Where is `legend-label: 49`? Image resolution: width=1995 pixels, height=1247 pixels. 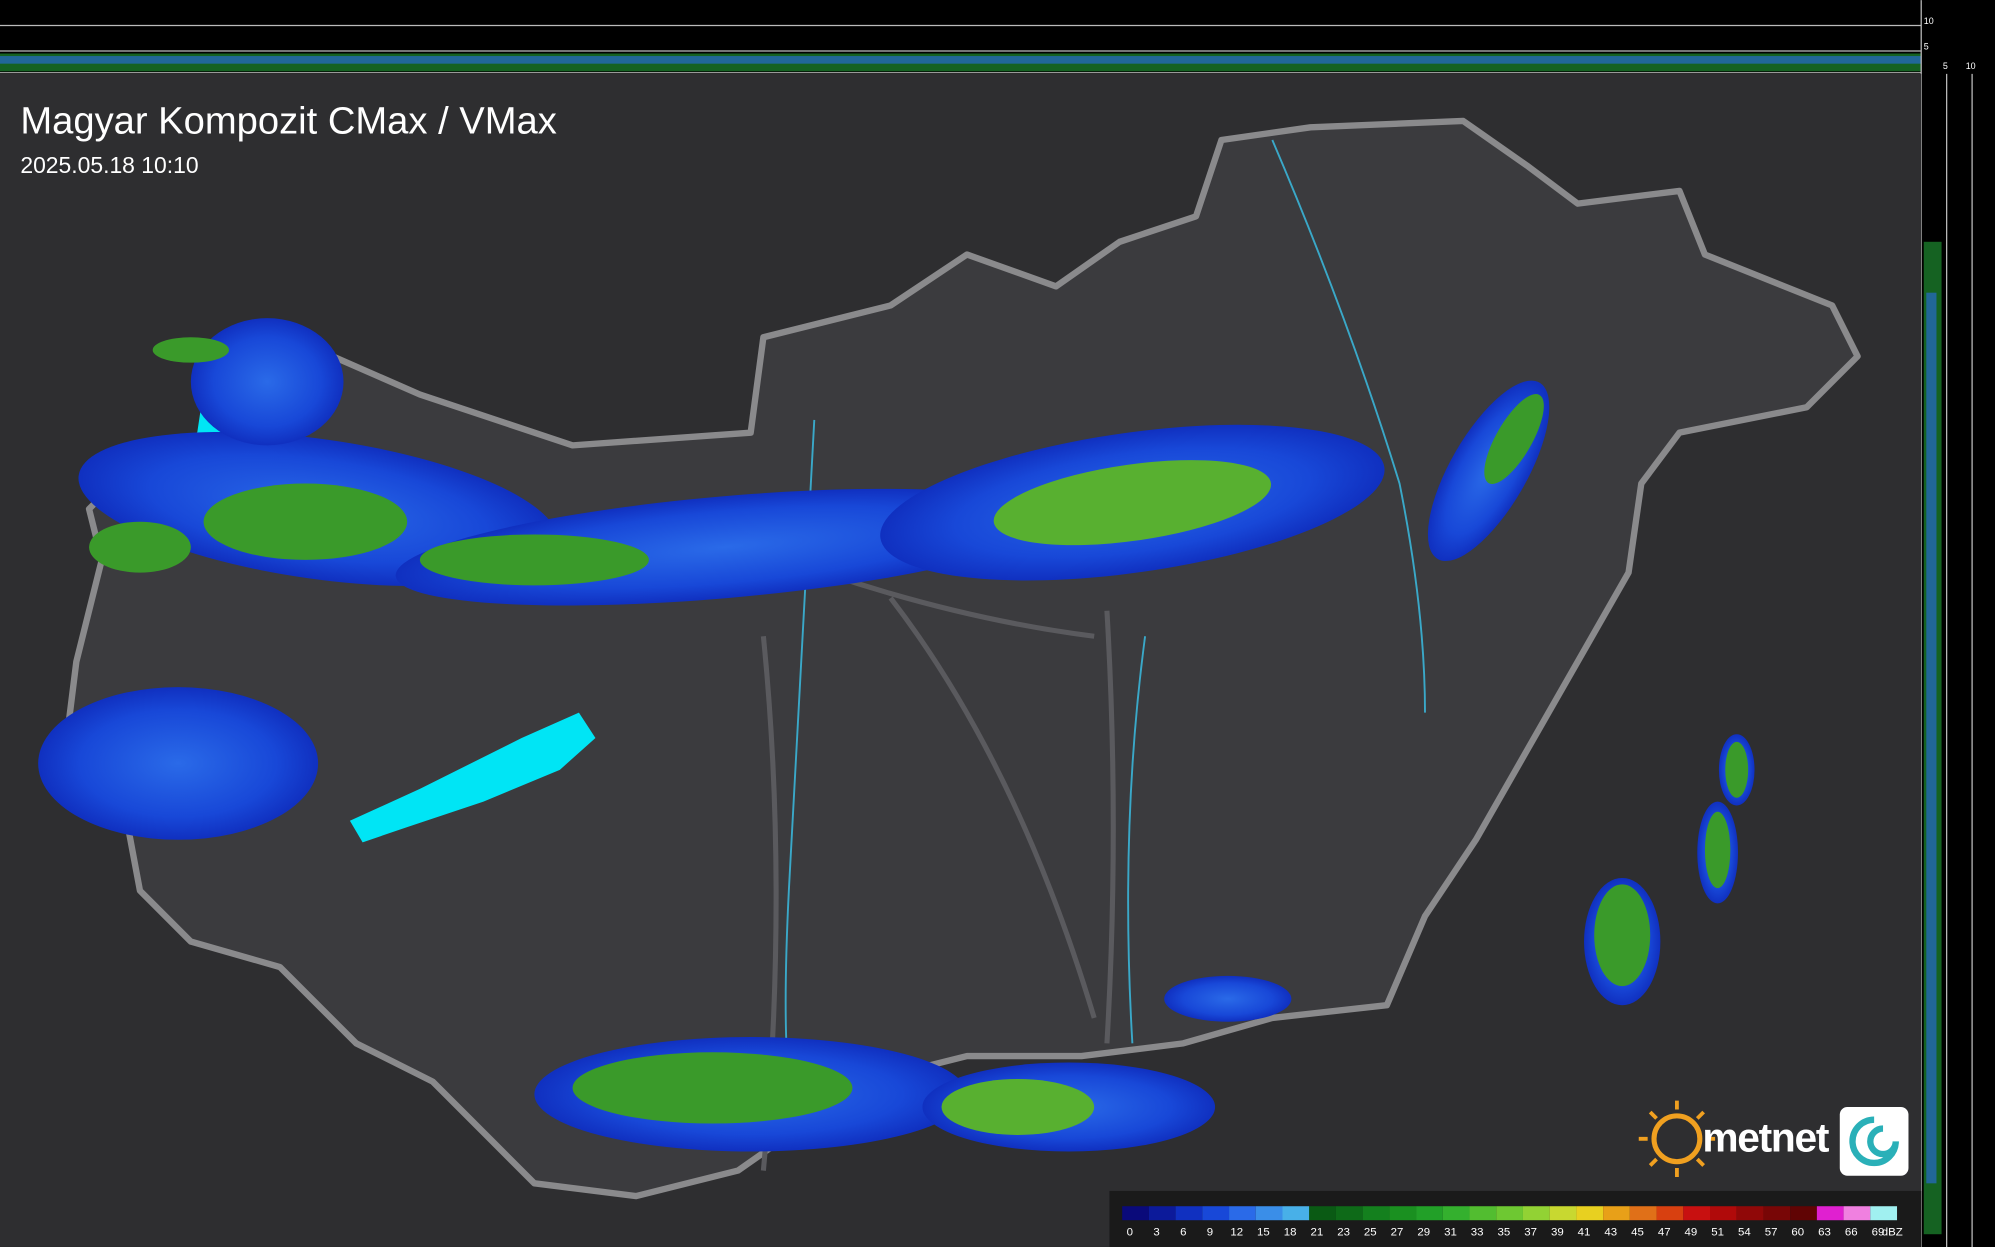 legend-label: 49 is located at coordinates (1691, 1232).